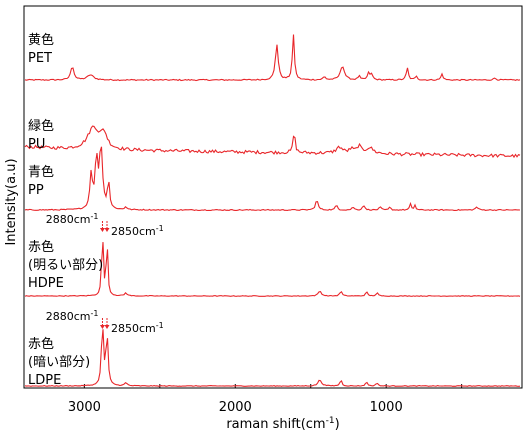 The image size is (530, 438). I want to click on y-axis-title: Intensity(a.u), so click(11, 201).